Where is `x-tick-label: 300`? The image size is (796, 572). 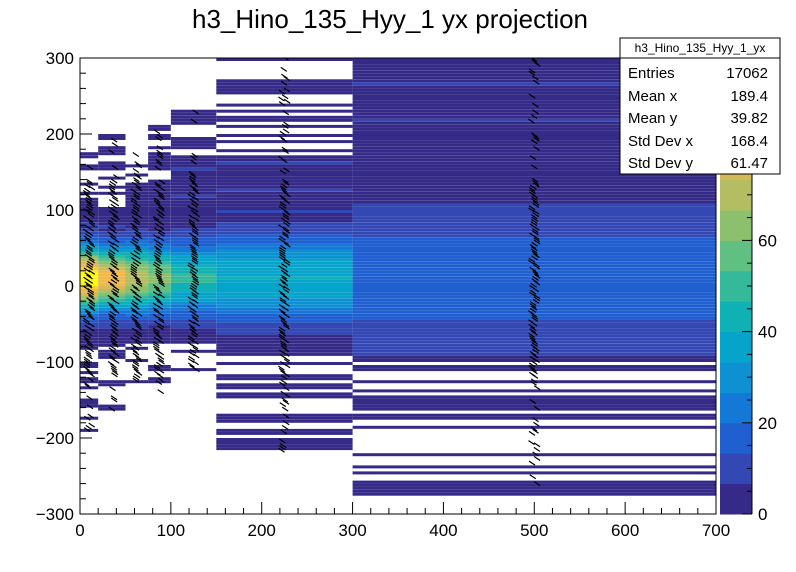
x-tick-label: 300 is located at coordinates (352, 530).